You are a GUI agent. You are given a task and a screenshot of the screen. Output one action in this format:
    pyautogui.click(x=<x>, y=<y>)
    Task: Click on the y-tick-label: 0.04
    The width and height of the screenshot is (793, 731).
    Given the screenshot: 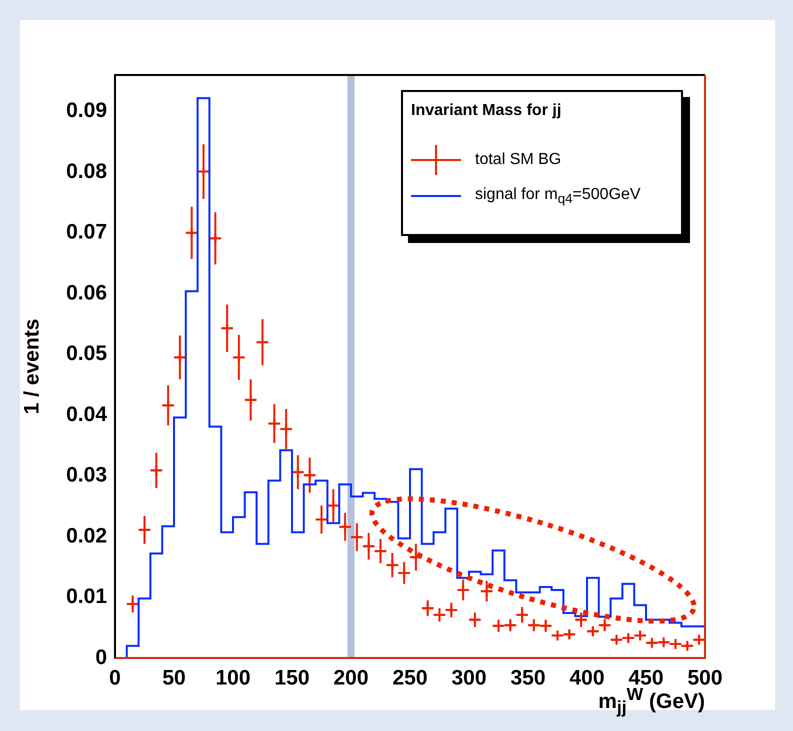 What is the action you would take?
    pyautogui.click(x=87, y=414)
    